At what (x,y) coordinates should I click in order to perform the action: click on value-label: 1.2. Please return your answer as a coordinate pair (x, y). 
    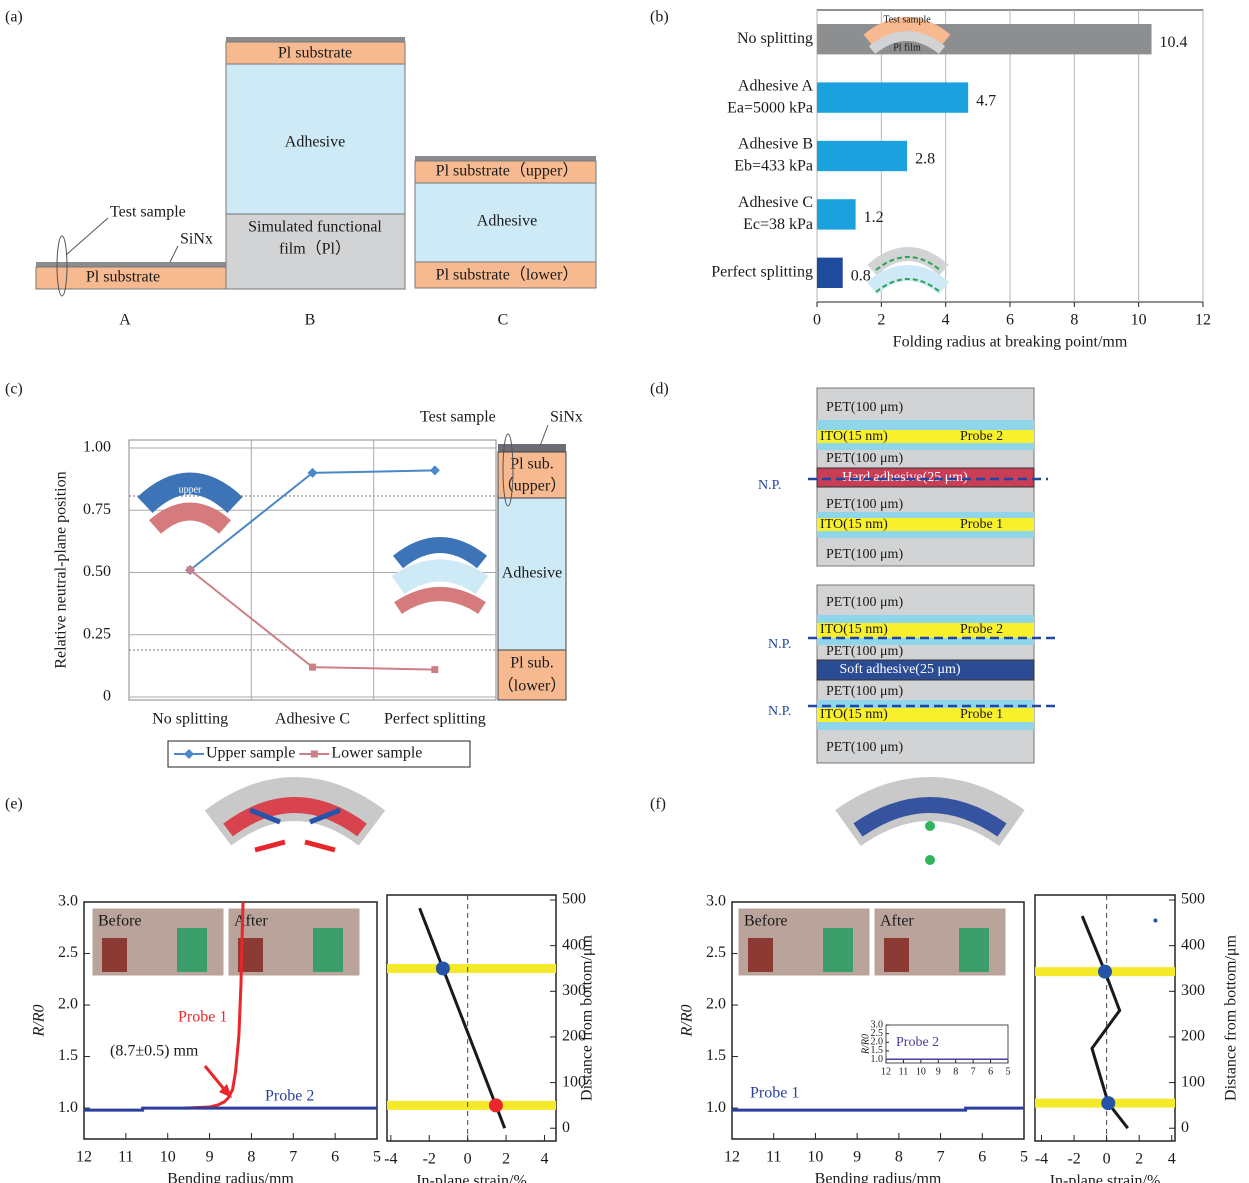
    Looking at the image, I should click on (874, 217).